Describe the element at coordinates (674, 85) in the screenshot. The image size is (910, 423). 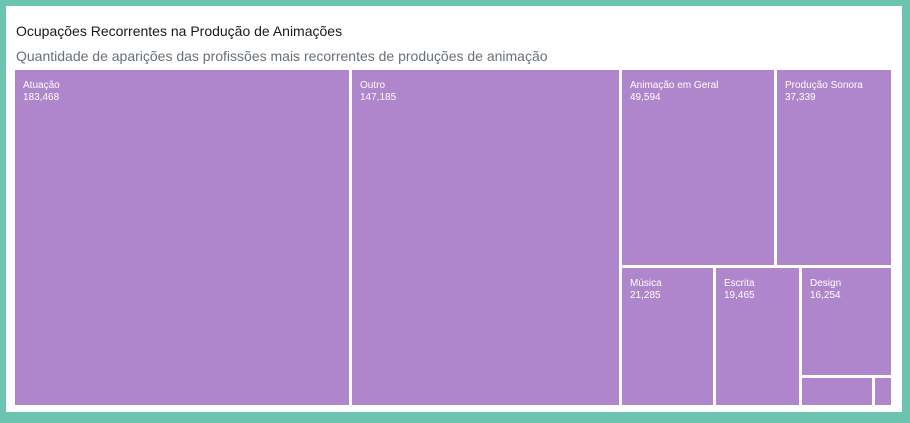
I see `tile-label: Animação em Geral` at that location.